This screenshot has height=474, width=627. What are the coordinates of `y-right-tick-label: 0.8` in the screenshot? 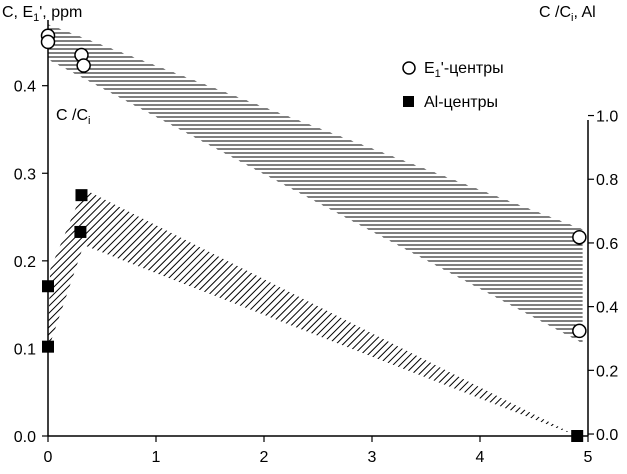 It's located at (607, 180).